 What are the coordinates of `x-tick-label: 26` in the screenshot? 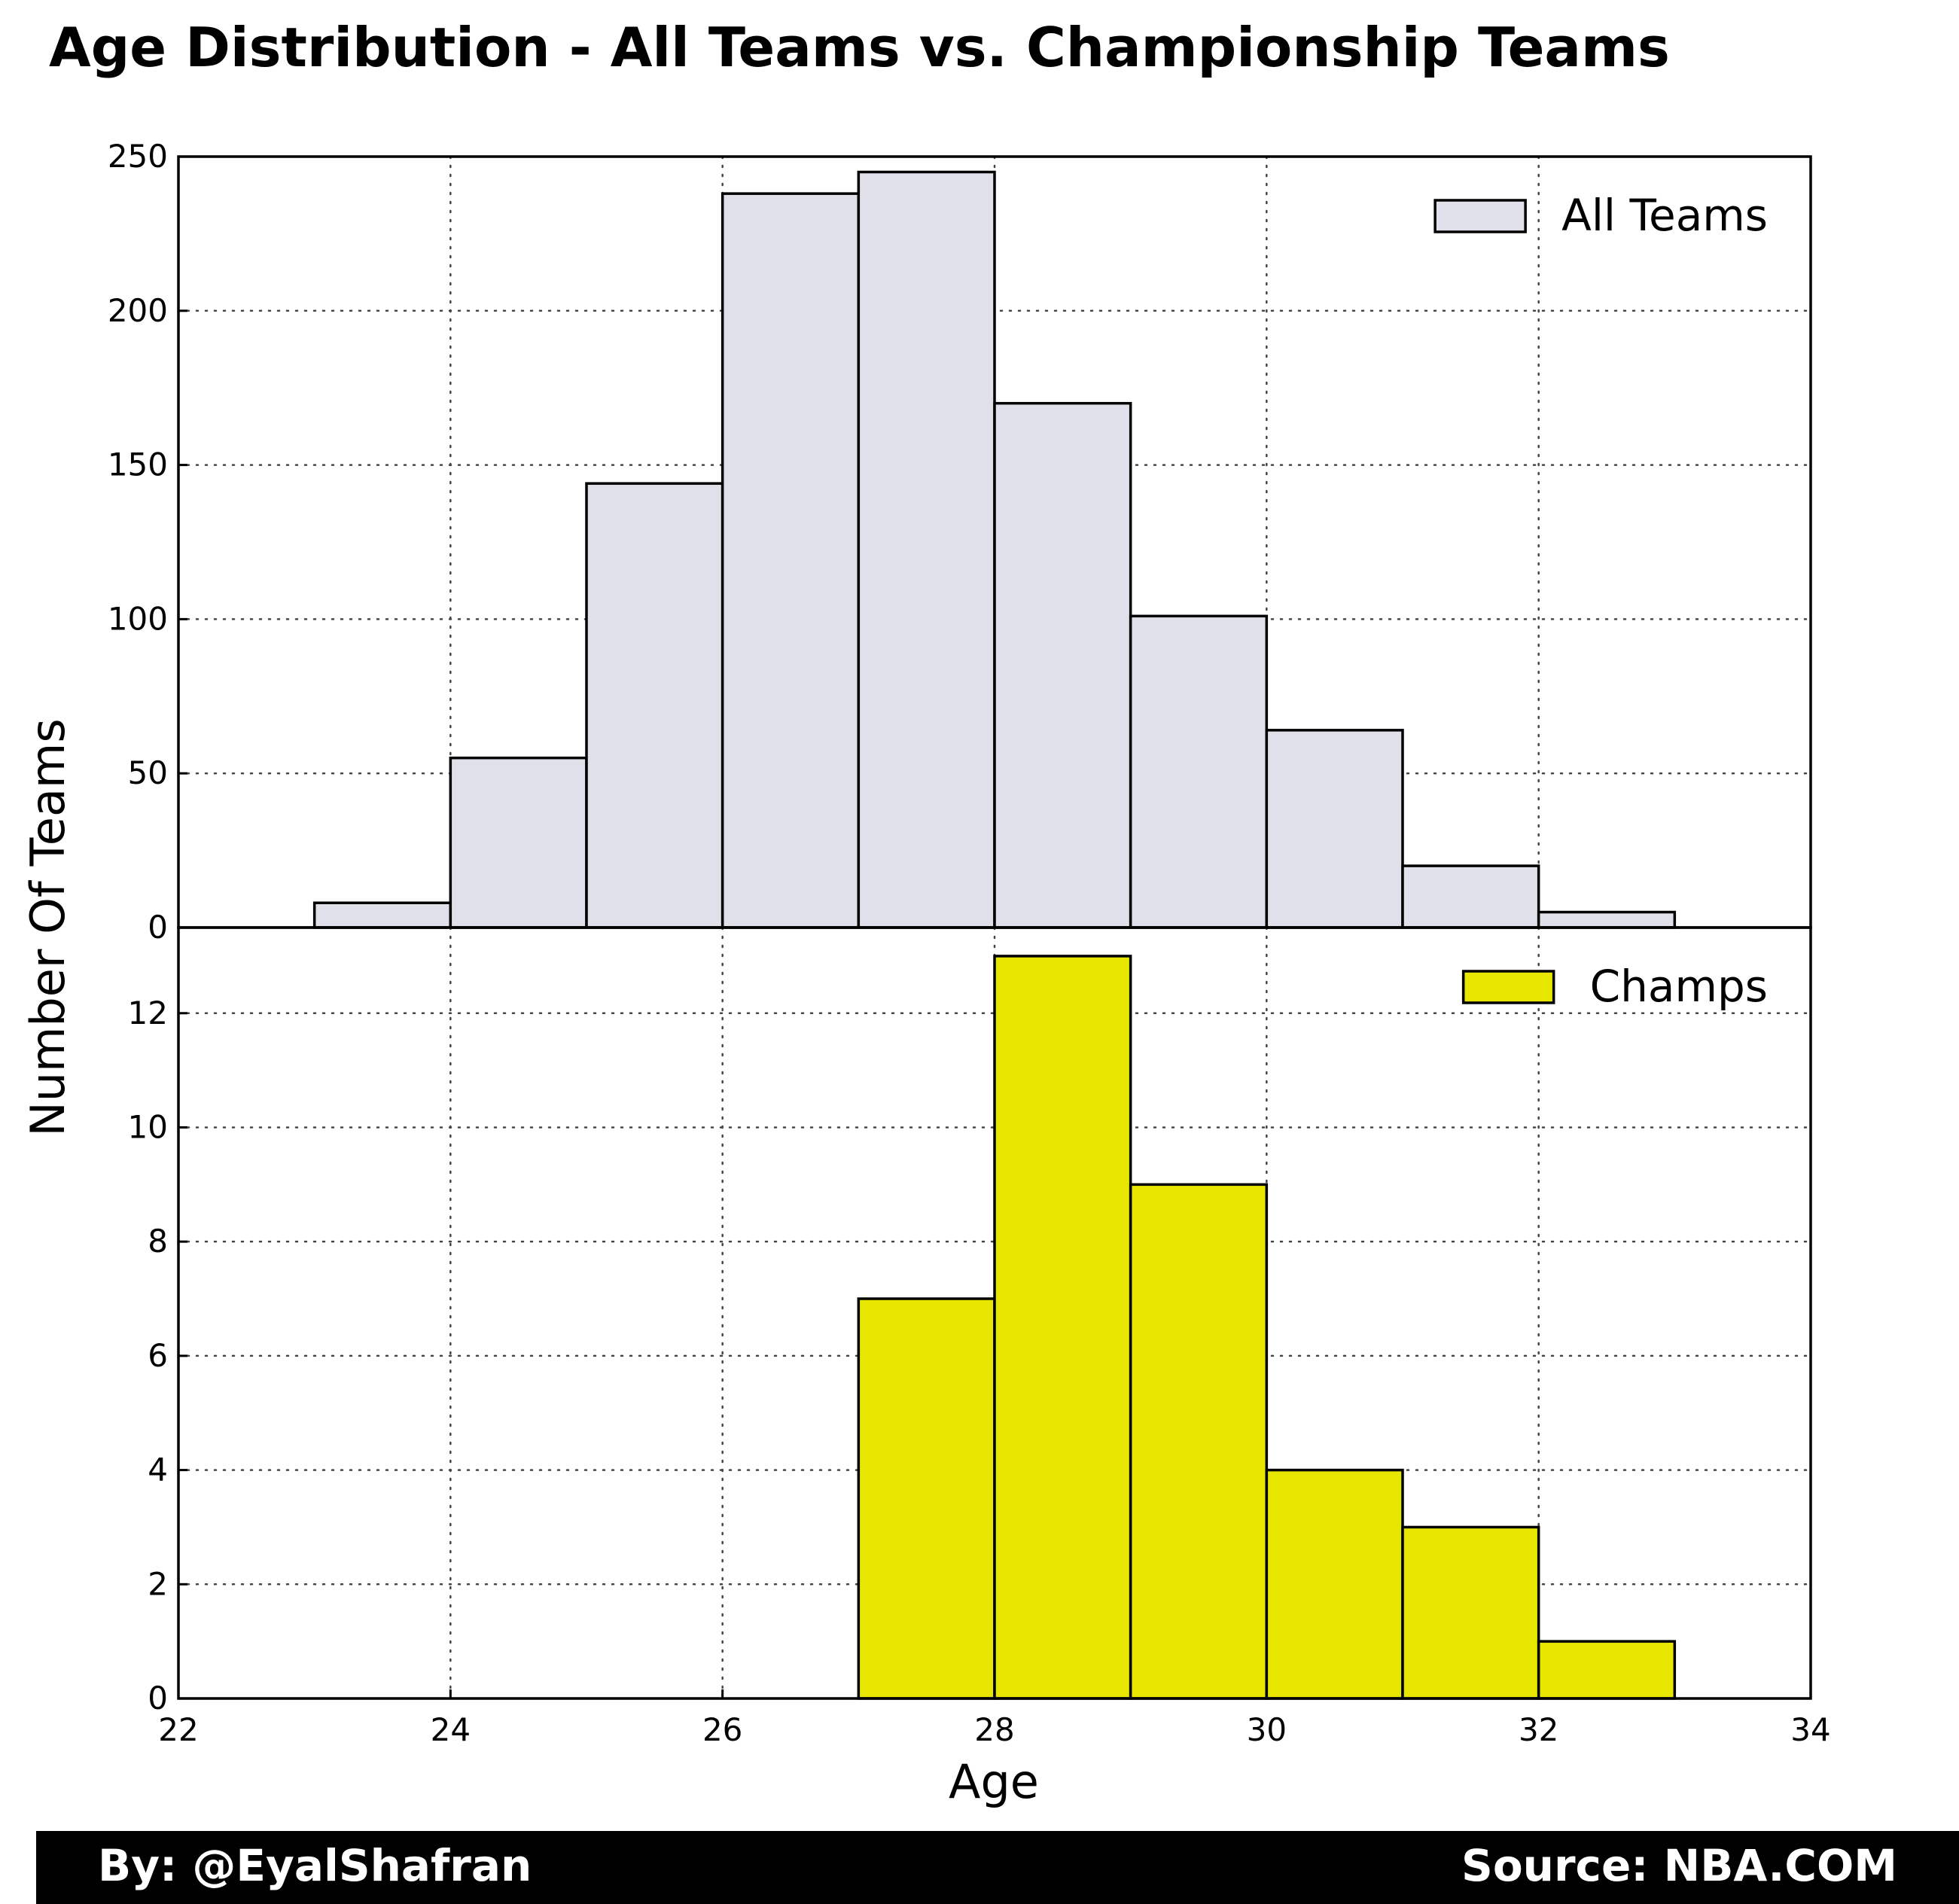 It's located at (722, 1729).